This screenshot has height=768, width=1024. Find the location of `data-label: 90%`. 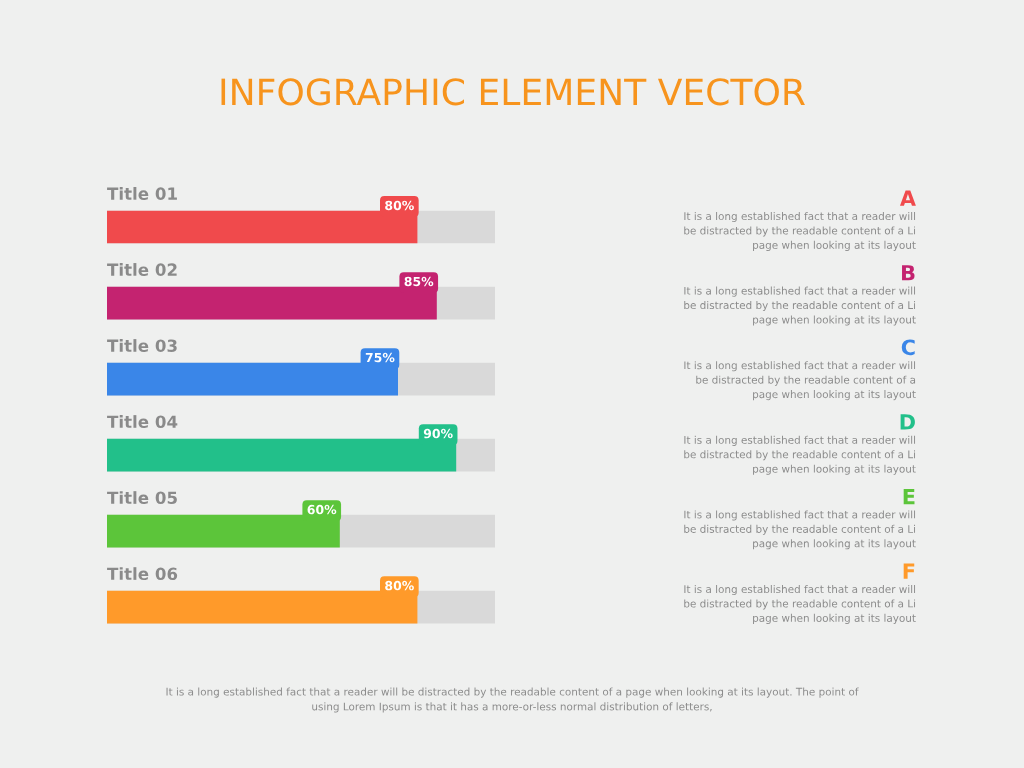

data-label: 90% is located at coordinates (438, 433).